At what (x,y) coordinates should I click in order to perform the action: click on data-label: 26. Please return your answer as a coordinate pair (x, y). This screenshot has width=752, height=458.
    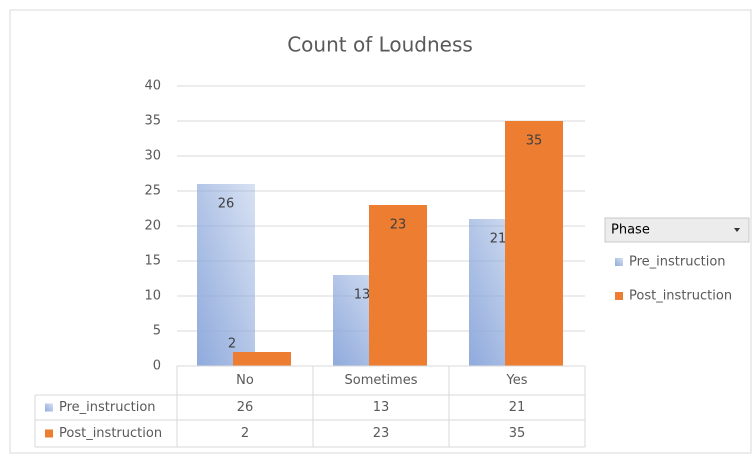
    Looking at the image, I should click on (226, 204).